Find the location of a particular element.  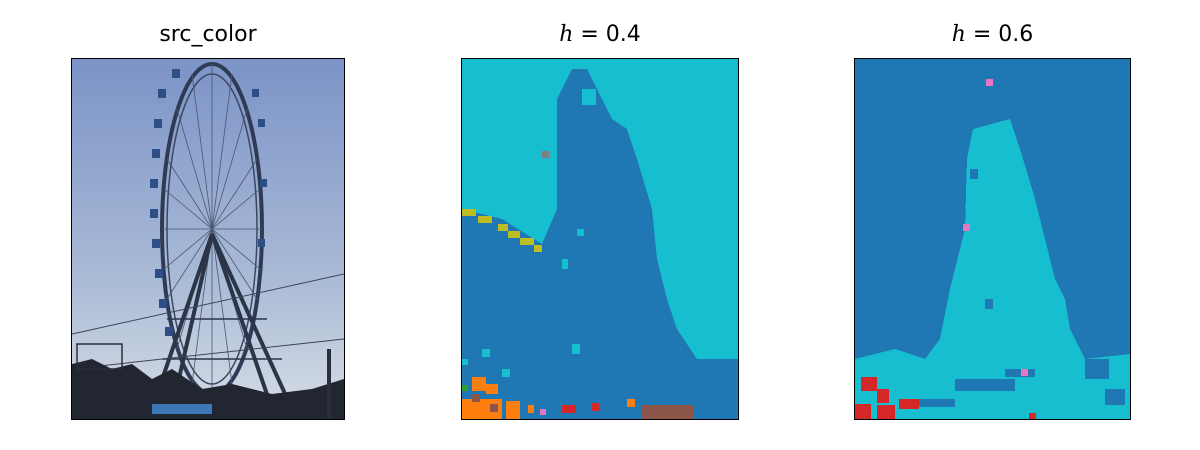

panel-title-h-0-6: h = 0.6 is located at coordinates (992, 34).